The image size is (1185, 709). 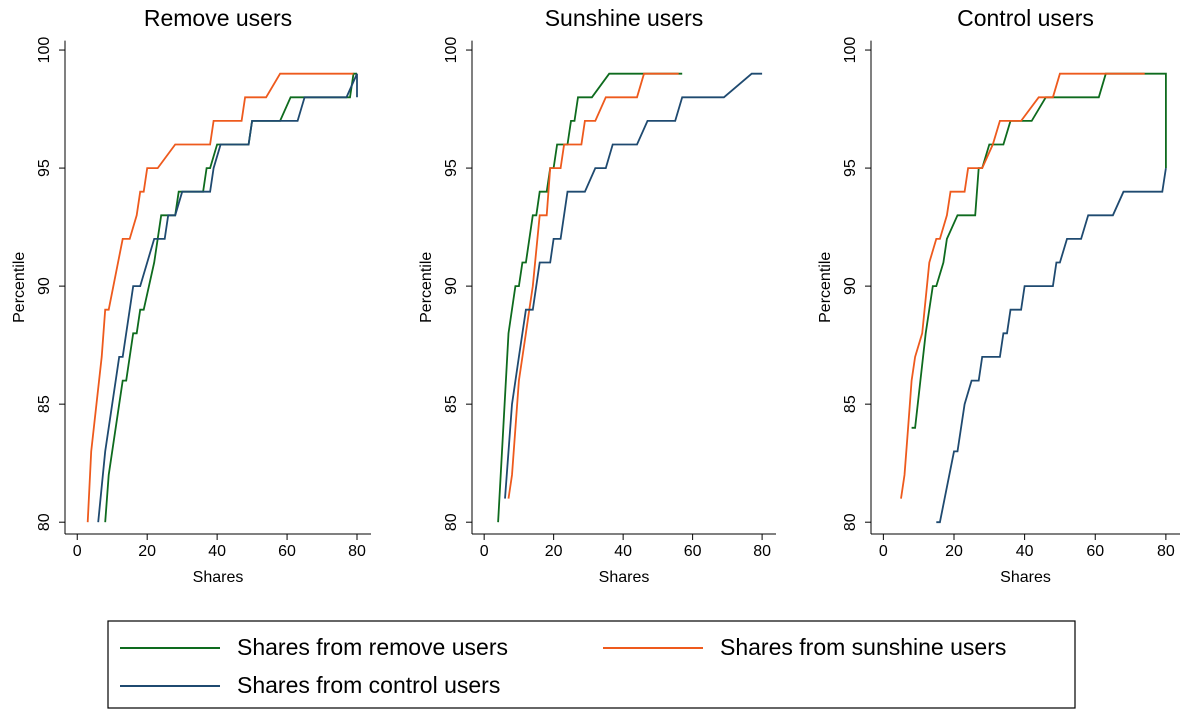 I want to click on chart-title: Remove users, so click(x=218, y=18).